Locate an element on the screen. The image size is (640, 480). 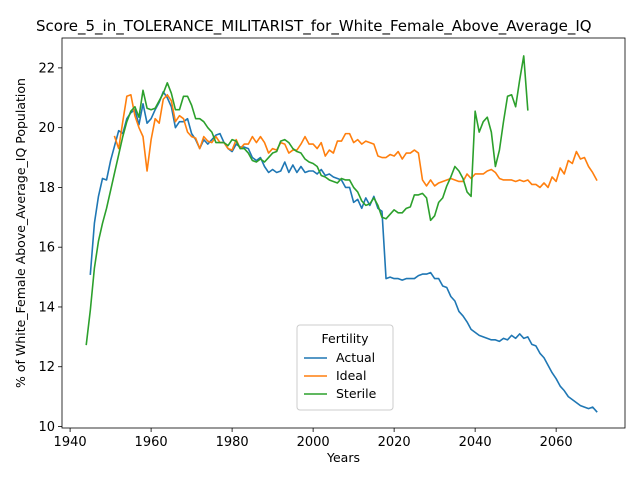
x-tick-label: 2040 is located at coordinates (475, 442).